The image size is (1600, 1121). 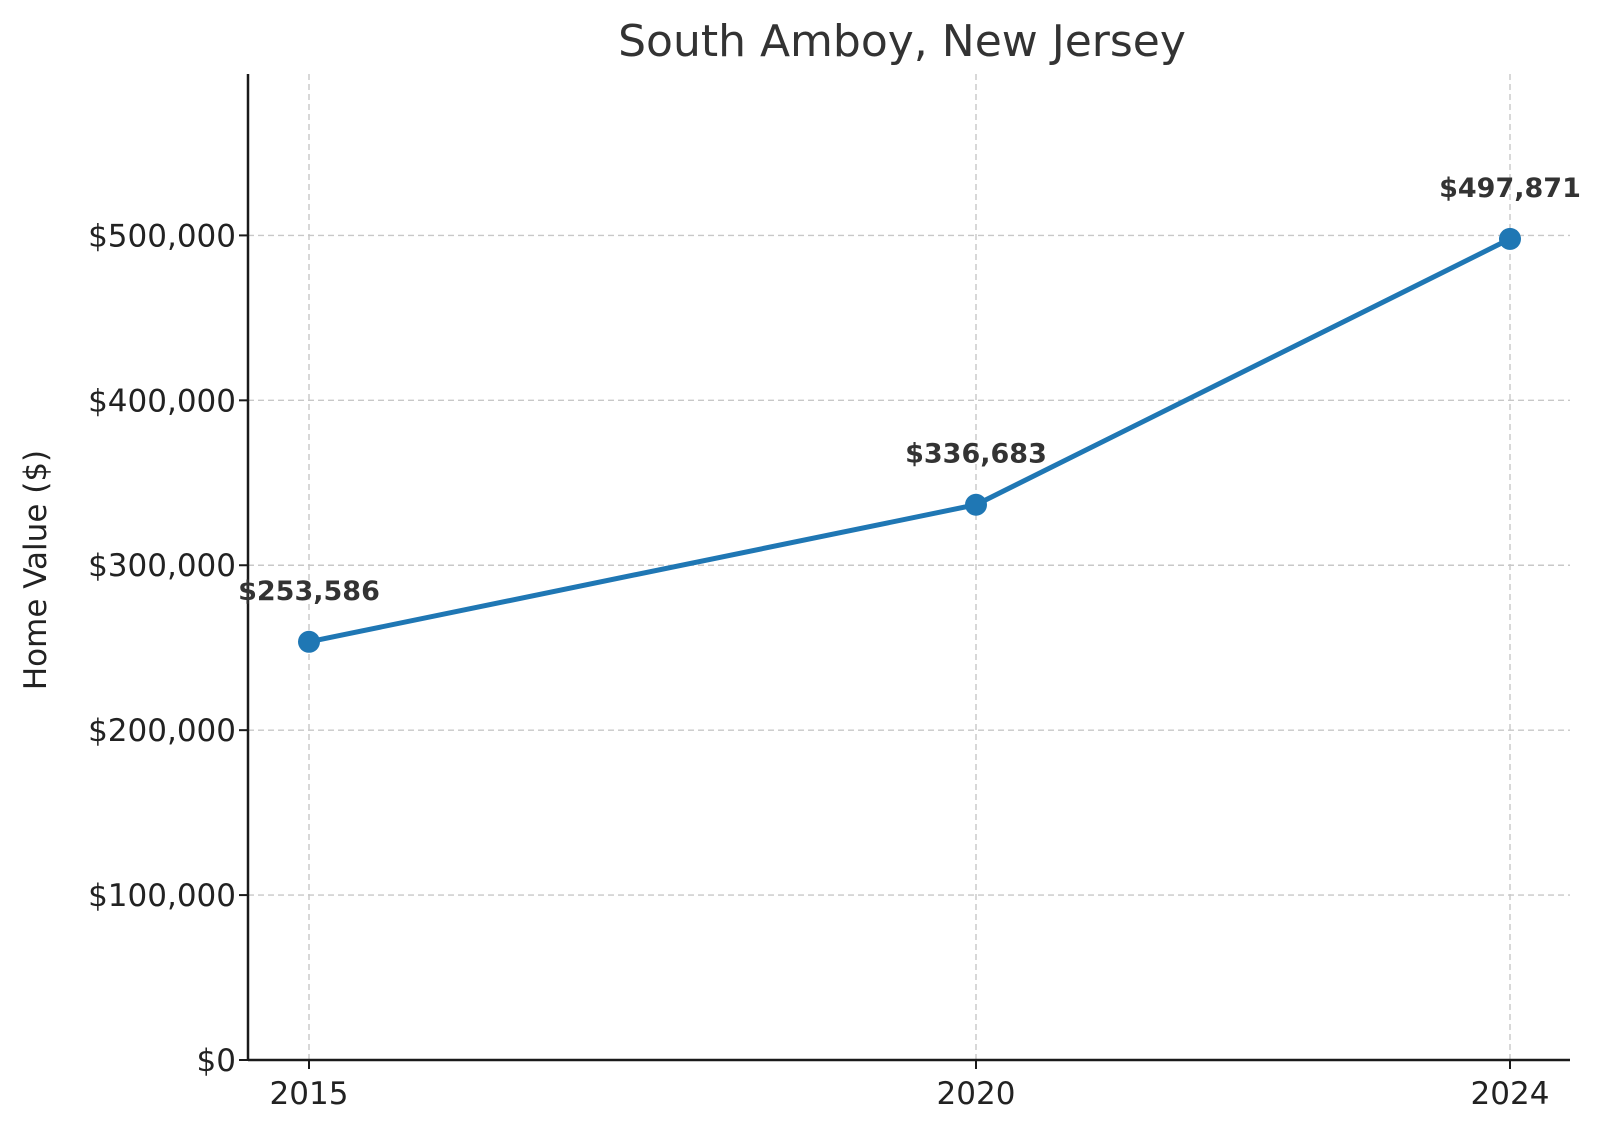 What do you see at coordinates (1510, 188) in the screenshot?
I see `data-label: $497,871` at bounding box center [1510, 188].